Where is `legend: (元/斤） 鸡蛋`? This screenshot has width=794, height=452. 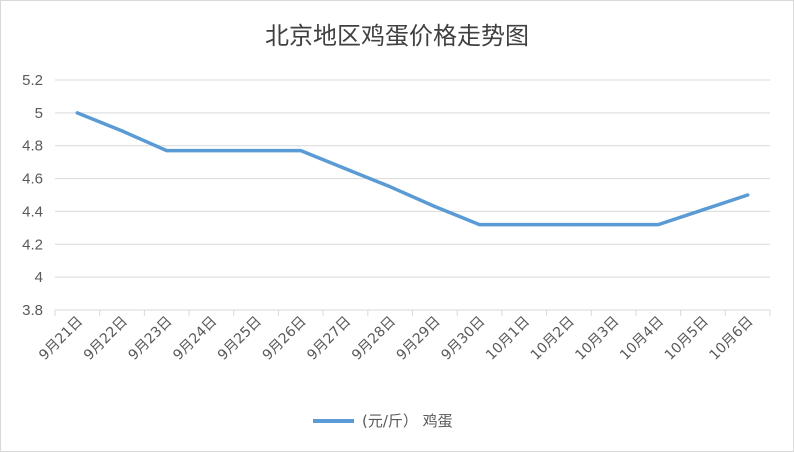 legend: (元/斤） 鸡蛋 is located at coordinates (383, 421).